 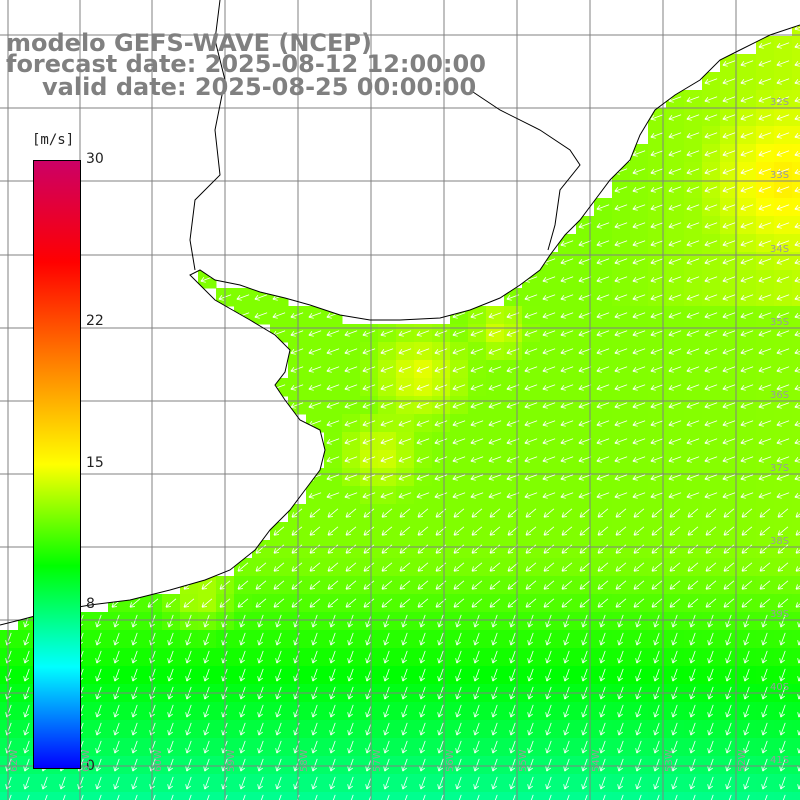 What do you see at coordinates (780, 614) in the screenshot?
I see `latitude-label: 39S` at bounding box center [780, 614].